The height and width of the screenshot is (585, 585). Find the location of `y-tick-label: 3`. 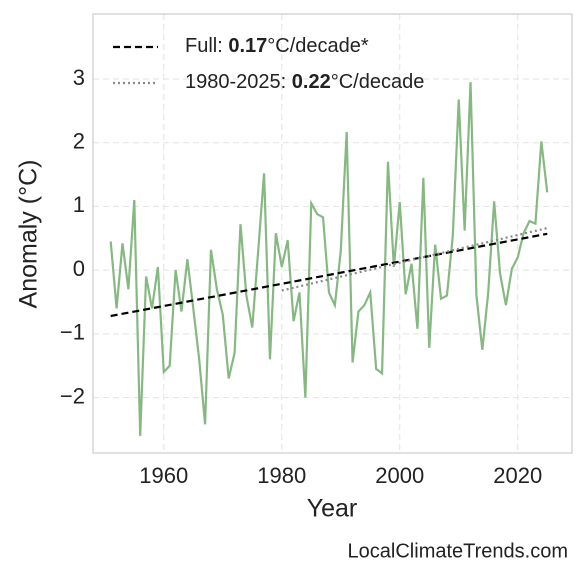

y-tick-label: 3 is located at coordinates (79, 77).